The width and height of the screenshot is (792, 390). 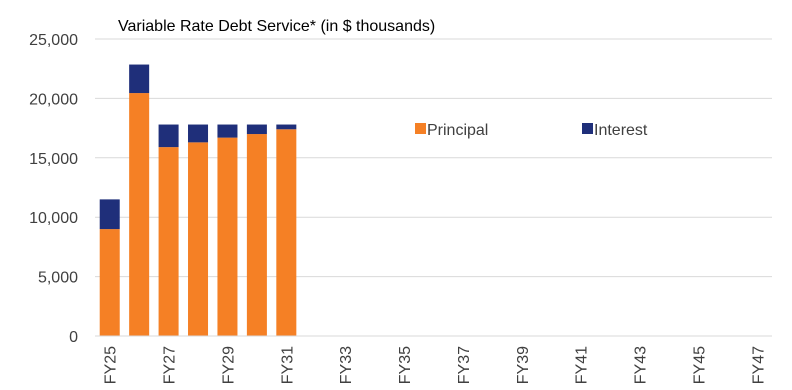 I want to click on x-tick-label: FY35, so click(x=405, y=365).